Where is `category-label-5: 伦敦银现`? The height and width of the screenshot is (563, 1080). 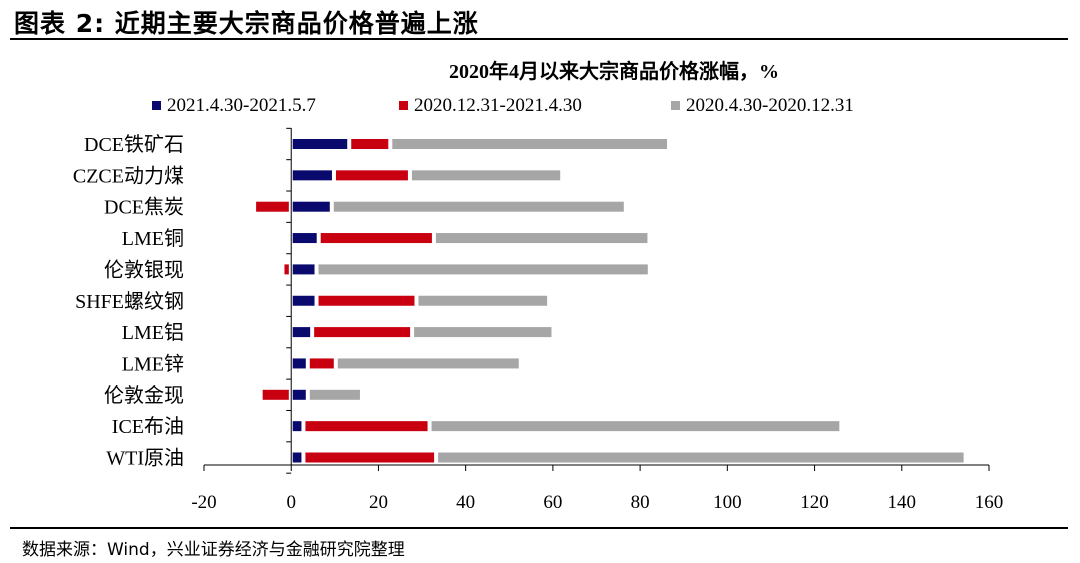 category-label-5: 伦敦银现 is located at coordinates (144, 269).